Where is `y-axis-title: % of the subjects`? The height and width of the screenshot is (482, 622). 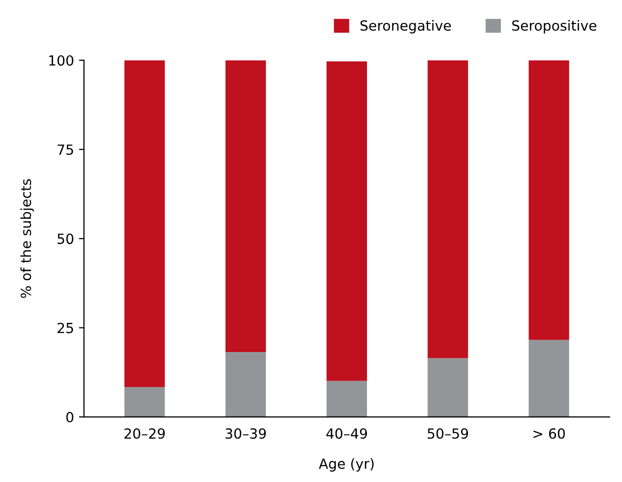 y-axis-title: % of the subjects is located at coordinates (27, 238).